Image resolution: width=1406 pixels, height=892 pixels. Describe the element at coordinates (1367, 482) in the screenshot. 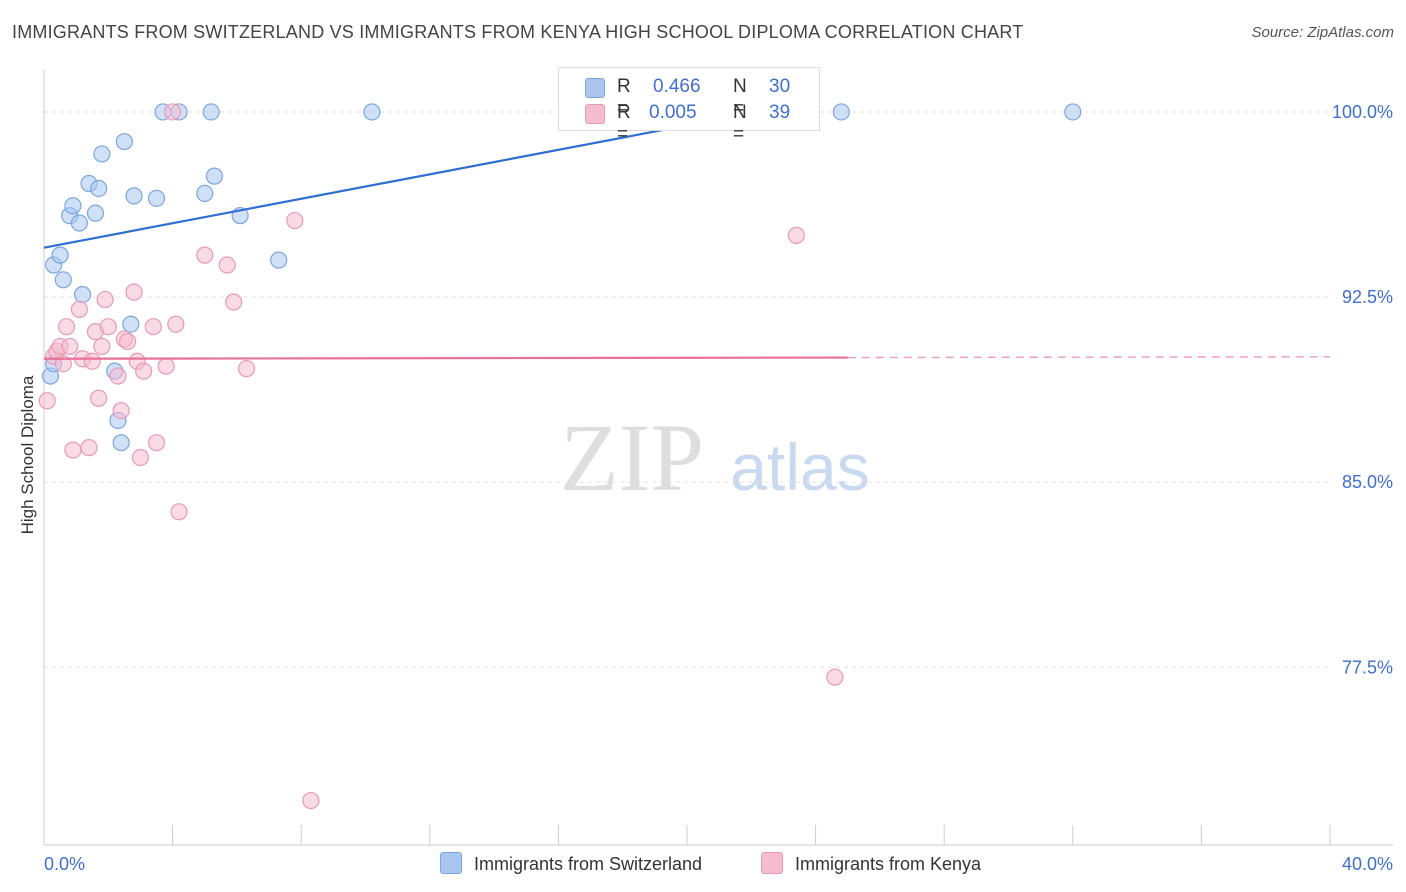

I see `y-tick-label: 85.0%` at that location.